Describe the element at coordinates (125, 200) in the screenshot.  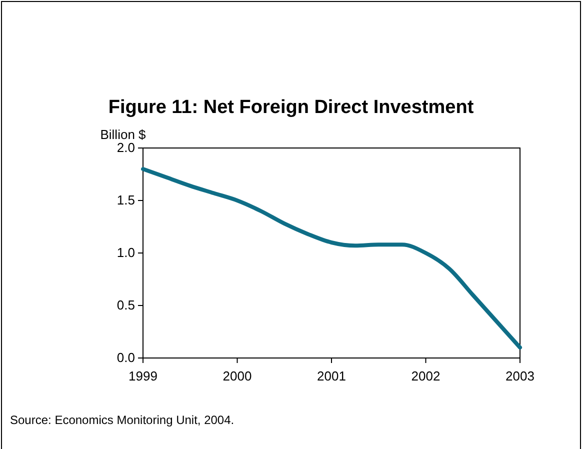
I see `y-tick-label: 1.5` at that location.